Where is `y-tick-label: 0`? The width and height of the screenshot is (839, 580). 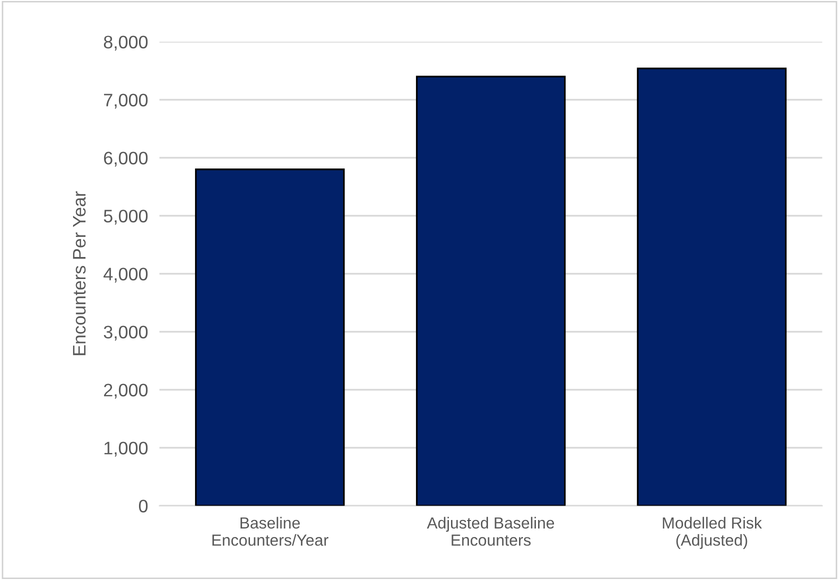 y-tick-label: 0 is located at coordinates (143, 506).